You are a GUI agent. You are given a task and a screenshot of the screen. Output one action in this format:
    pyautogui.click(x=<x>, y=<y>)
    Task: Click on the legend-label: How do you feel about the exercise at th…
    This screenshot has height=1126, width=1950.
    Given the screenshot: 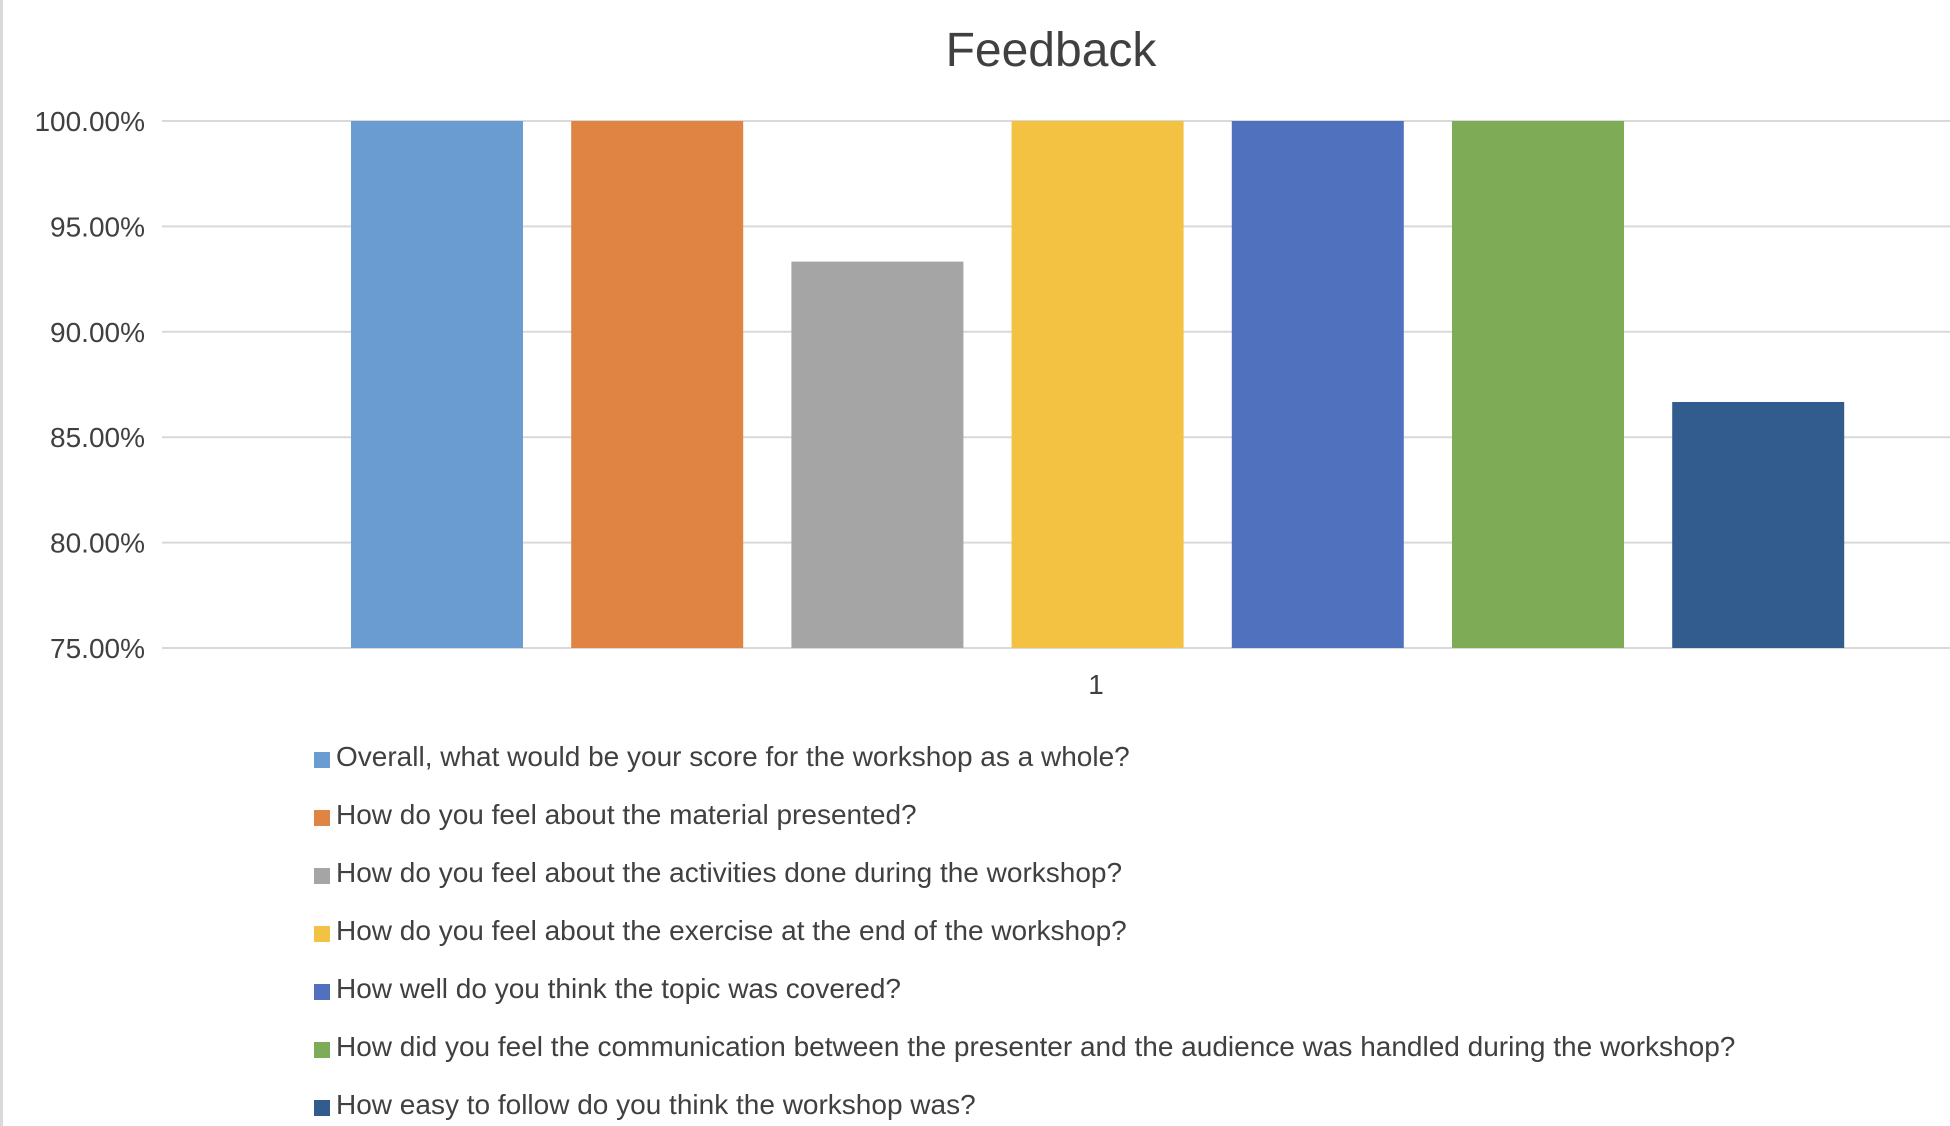 What is the action you would take?
    pyautogui.click(x=731, y=930)
    